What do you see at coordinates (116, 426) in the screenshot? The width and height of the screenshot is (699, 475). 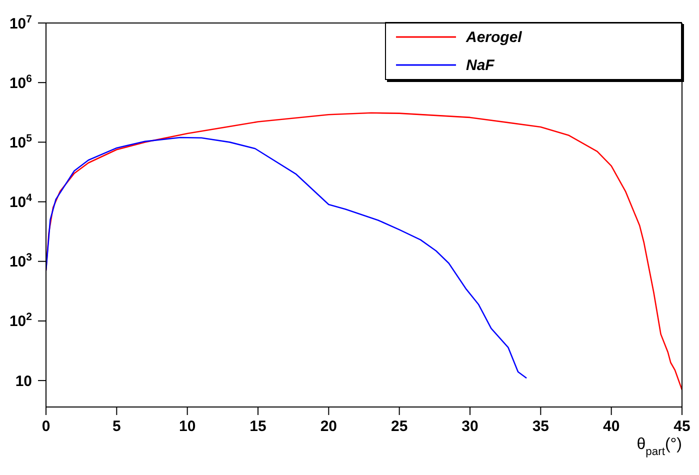 I see `x-tick-label: 5` at bounding box center [116, 426].